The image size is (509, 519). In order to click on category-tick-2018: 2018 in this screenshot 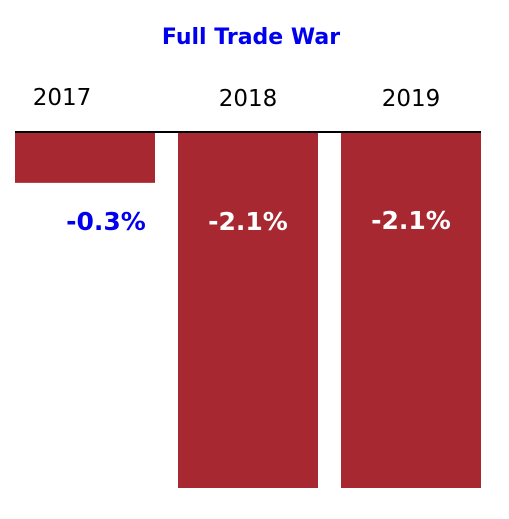, I will do `click(248, 99)`.